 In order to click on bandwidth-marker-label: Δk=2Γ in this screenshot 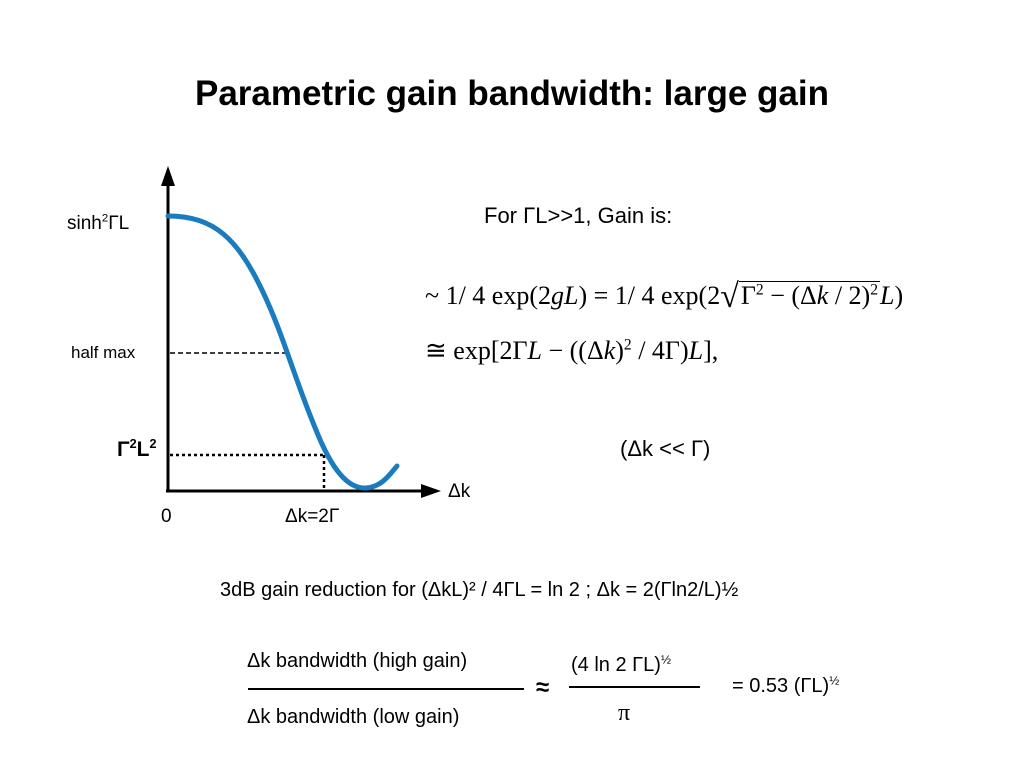, I will do `click(312, 516)`.